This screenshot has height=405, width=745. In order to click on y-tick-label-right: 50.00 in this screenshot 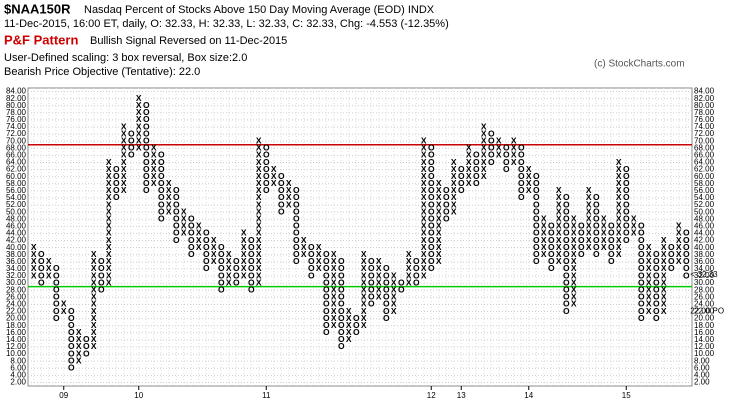, I will do `click(704, 211)`.